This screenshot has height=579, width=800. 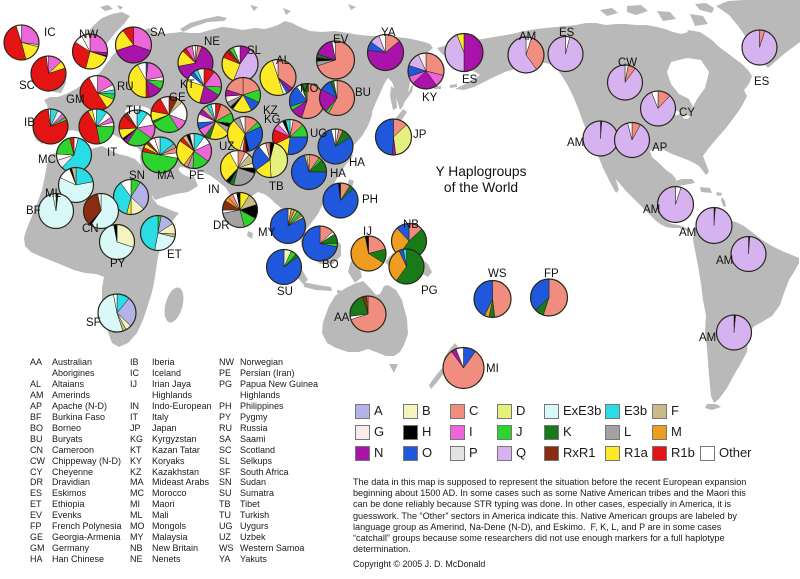 I want to click on svg-text: TB, so click(x=276, y=187).